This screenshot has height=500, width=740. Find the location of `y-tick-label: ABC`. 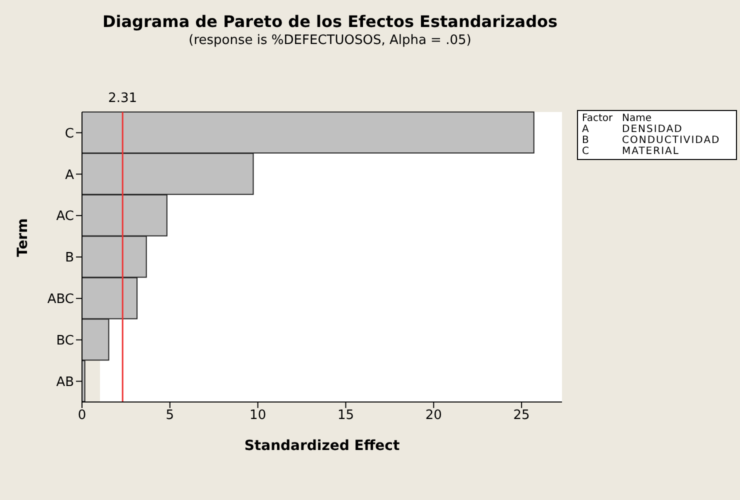

y-tick-label: ABC is located at coordinates (60, 300).